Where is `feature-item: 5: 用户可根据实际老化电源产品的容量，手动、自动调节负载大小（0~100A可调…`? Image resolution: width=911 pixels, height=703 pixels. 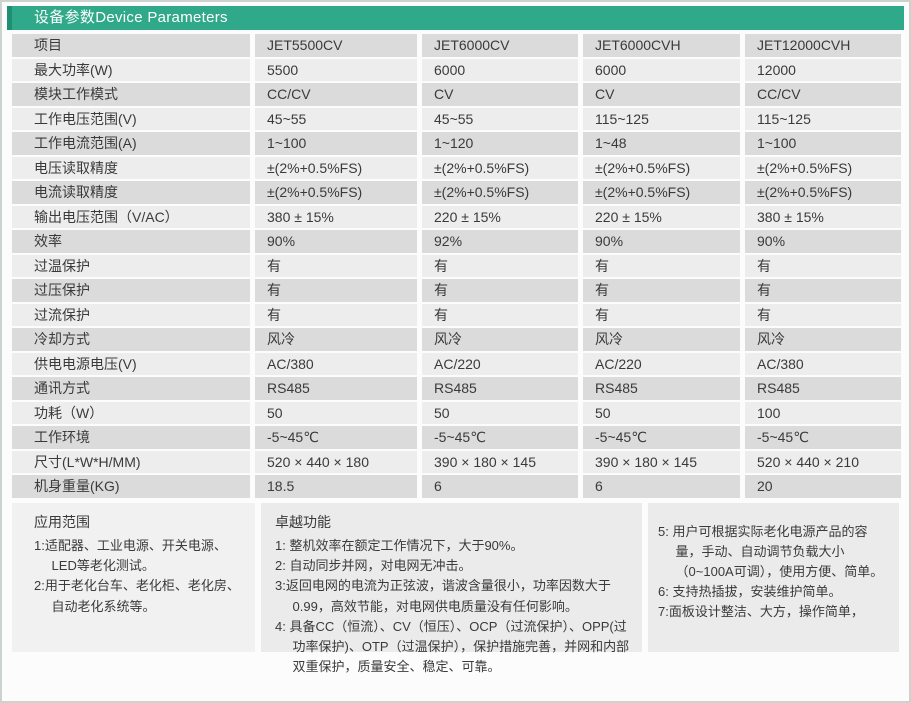 feature-item: 5: 用户可根据实际老化电源产品的容量，手动、自动调节负载大小（0~100A可调… is located at coordinates (771, 551).